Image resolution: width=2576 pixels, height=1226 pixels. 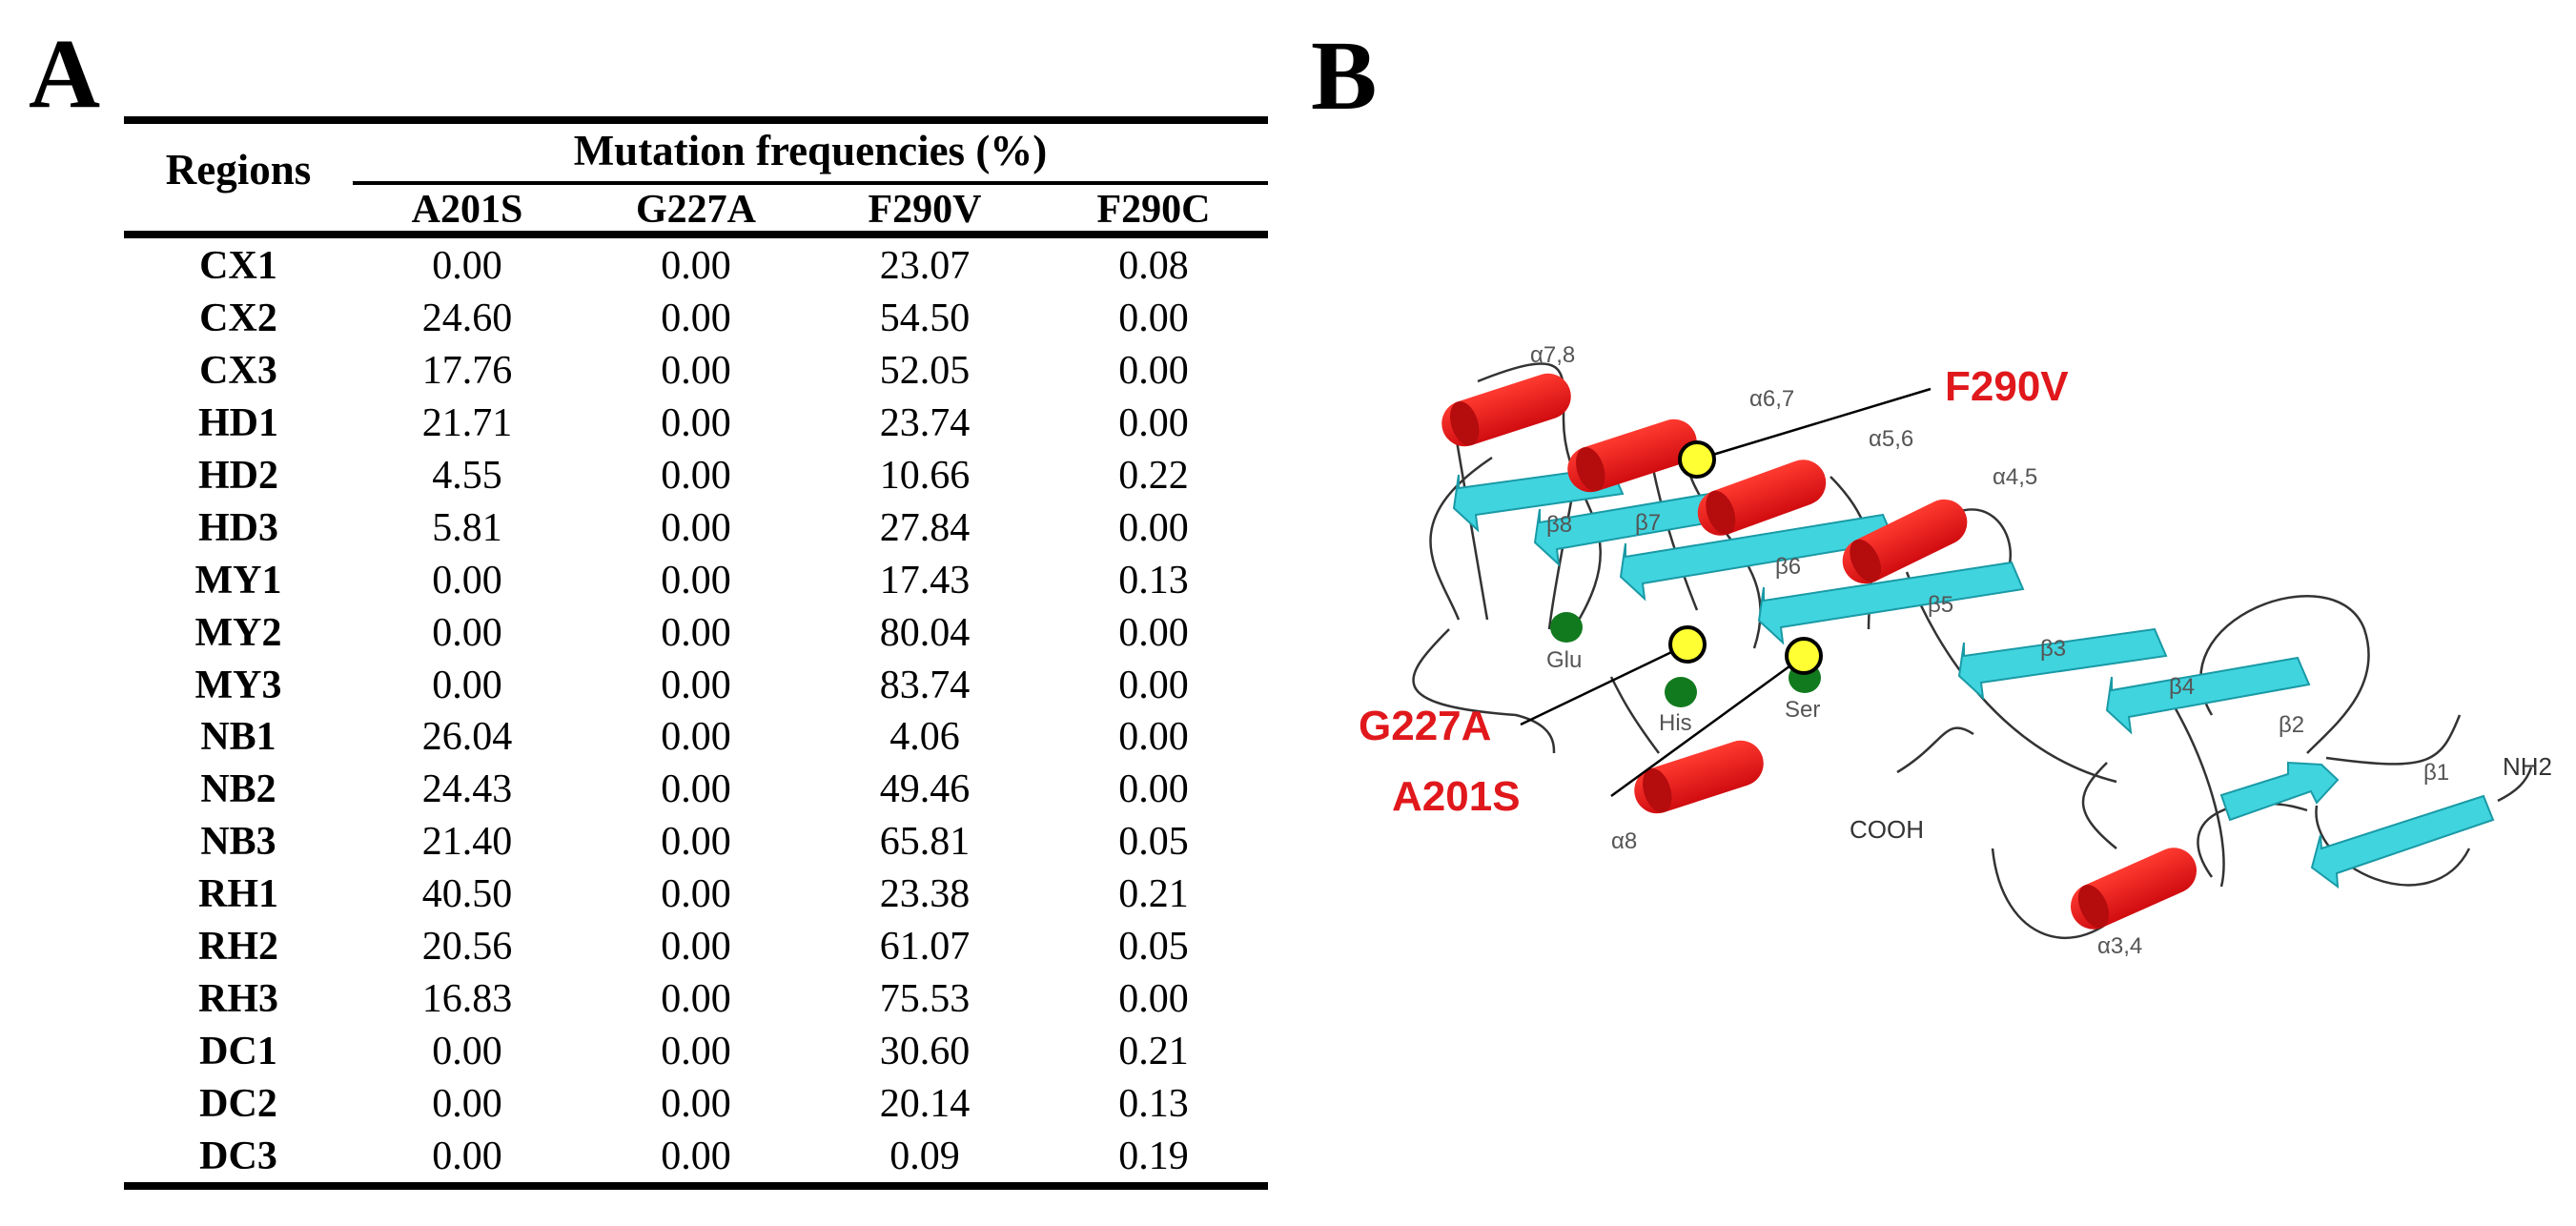 What do you see at coordinates (1632, 456) in the screenshot?
I see `alpha-helix-a67` at bounding box center [1632, 456].